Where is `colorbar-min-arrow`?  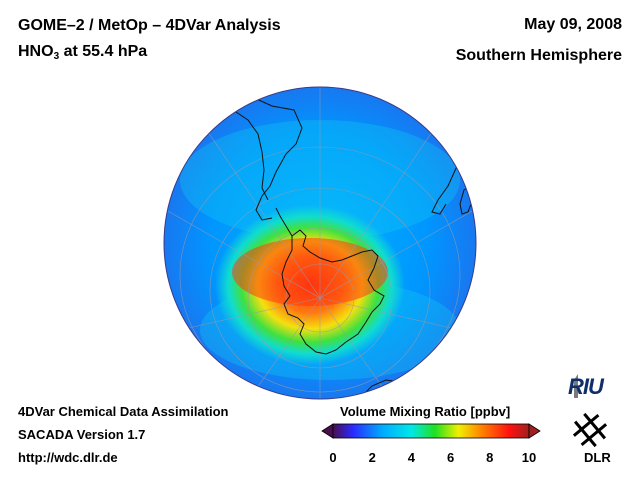 colorbar-min-arrow is located at coordinates (327, 431).